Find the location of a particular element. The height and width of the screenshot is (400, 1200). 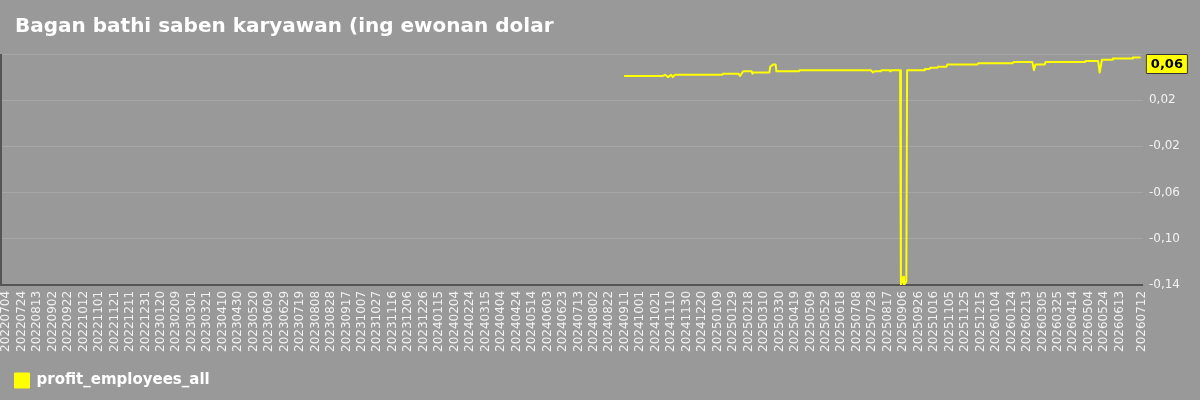

x-tick-label: 20250926 is located at coordinates (917, 321).